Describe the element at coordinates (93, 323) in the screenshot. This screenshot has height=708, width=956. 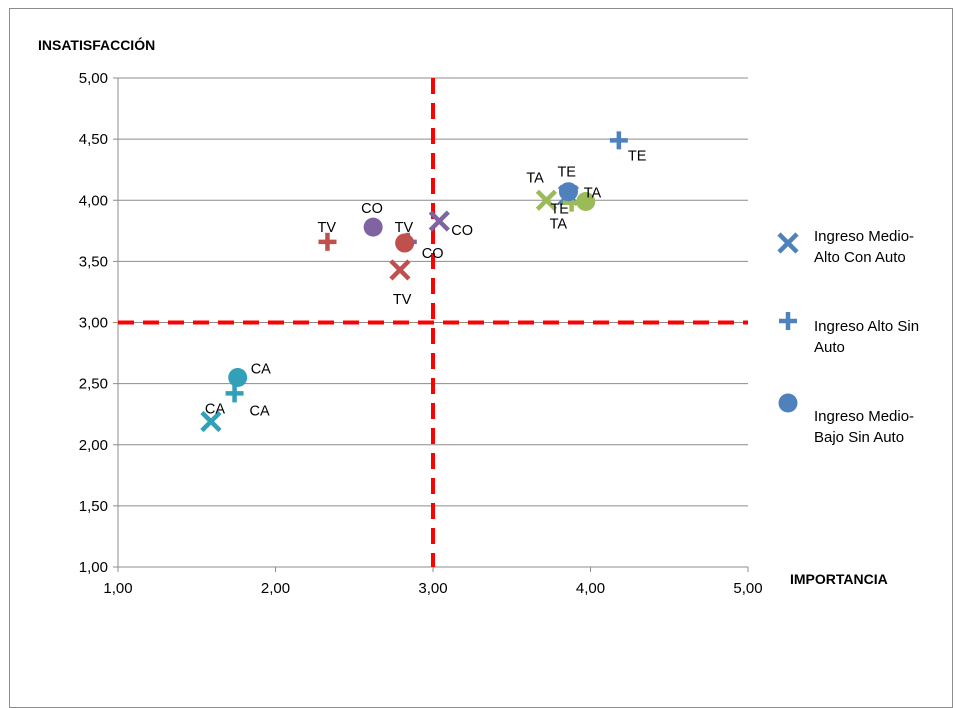
I see `y-tick-label: 3,00` at that location.